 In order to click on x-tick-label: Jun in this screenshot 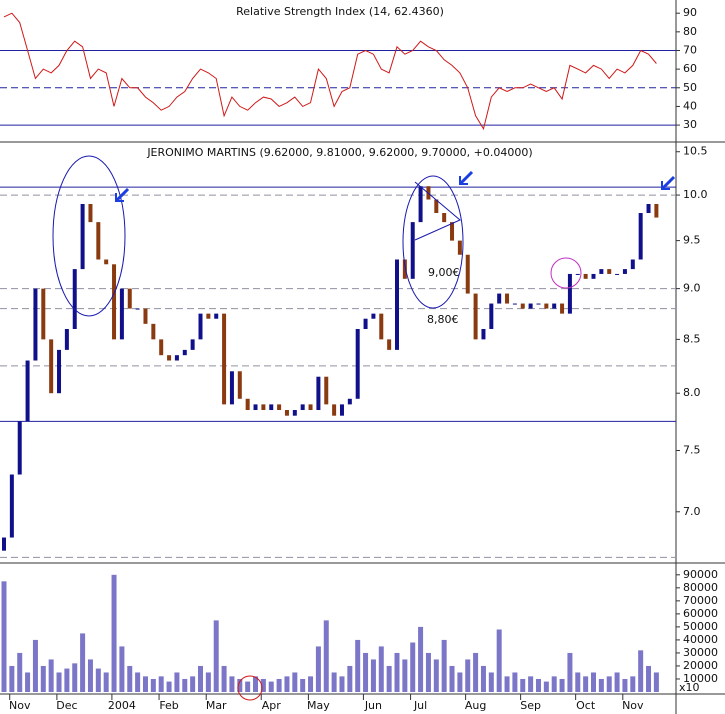, I will do `click(373, 705)`.